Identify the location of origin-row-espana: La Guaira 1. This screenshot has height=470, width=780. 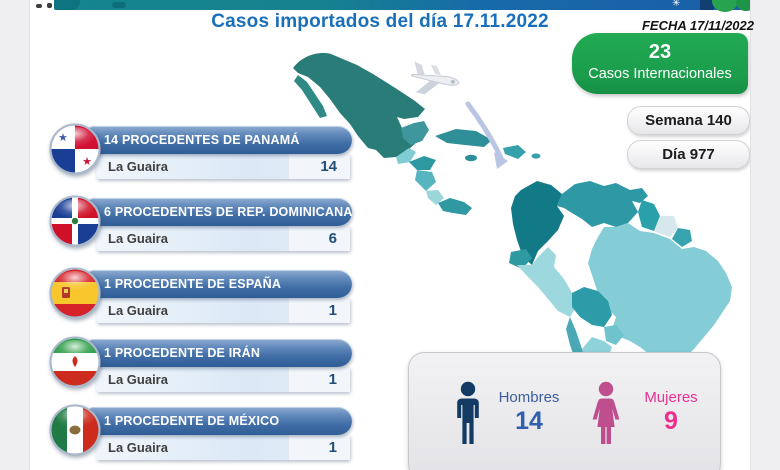
(223, 310).